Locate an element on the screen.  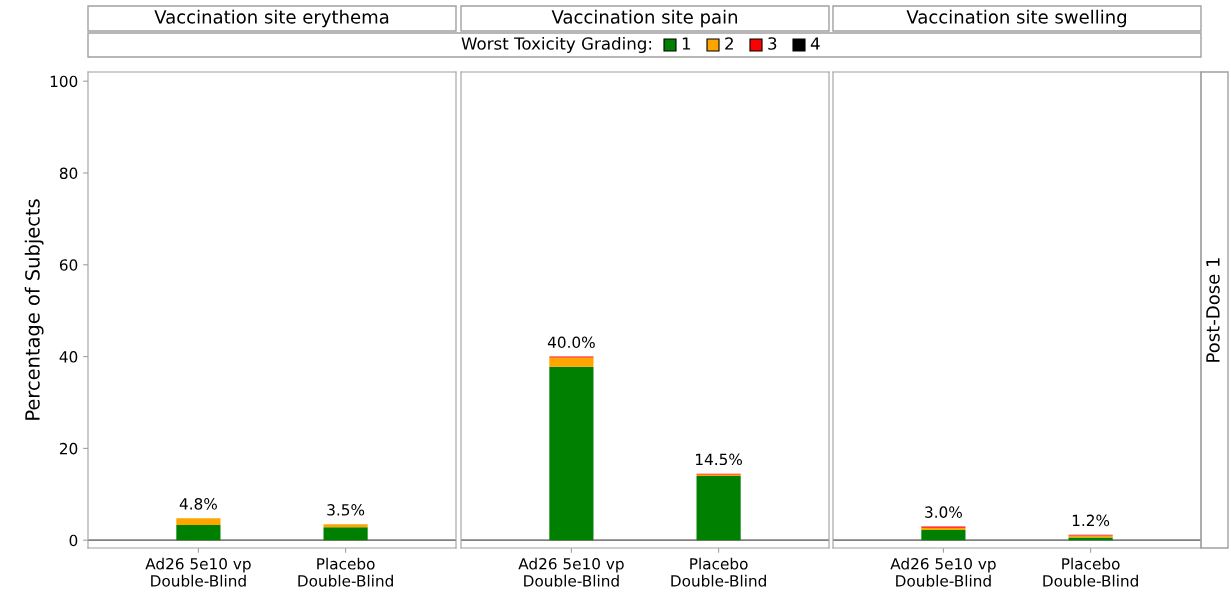
legend-title: Worst Toxicity Grading: is located at coordinates (556, 45).